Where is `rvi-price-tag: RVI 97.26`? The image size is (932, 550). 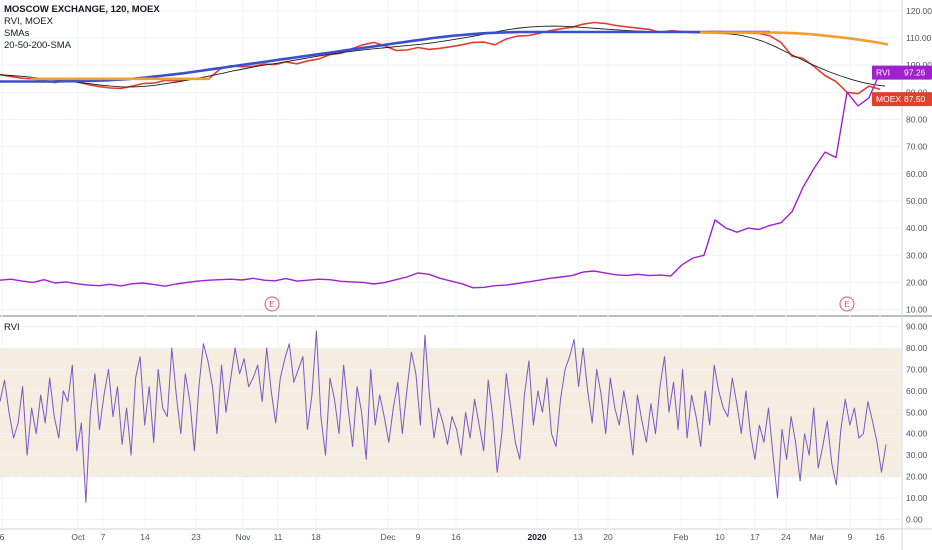 rvi-price-tag: RVI 97.26 is located at coordinates (902, 72).